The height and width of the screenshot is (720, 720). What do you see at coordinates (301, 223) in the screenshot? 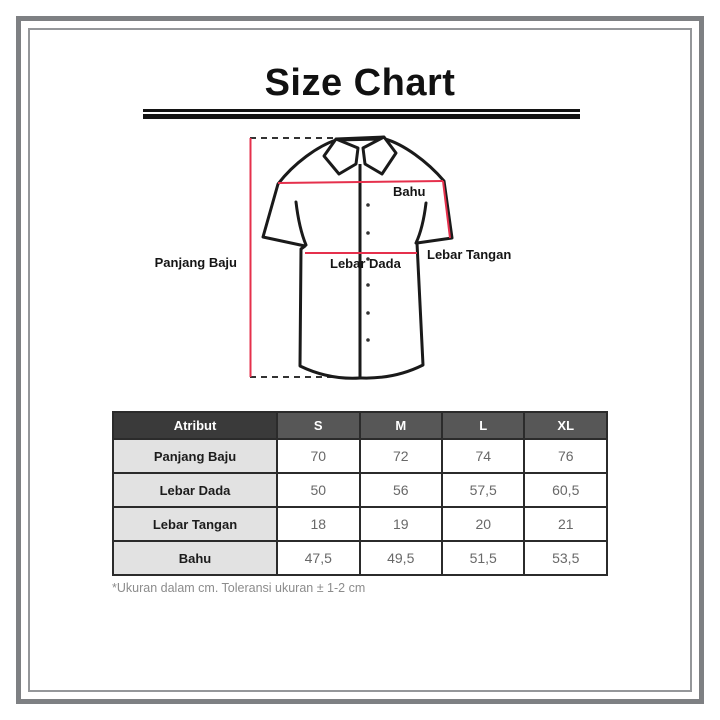
I see `left-armhole-seam` at bounding box center [301, 223].